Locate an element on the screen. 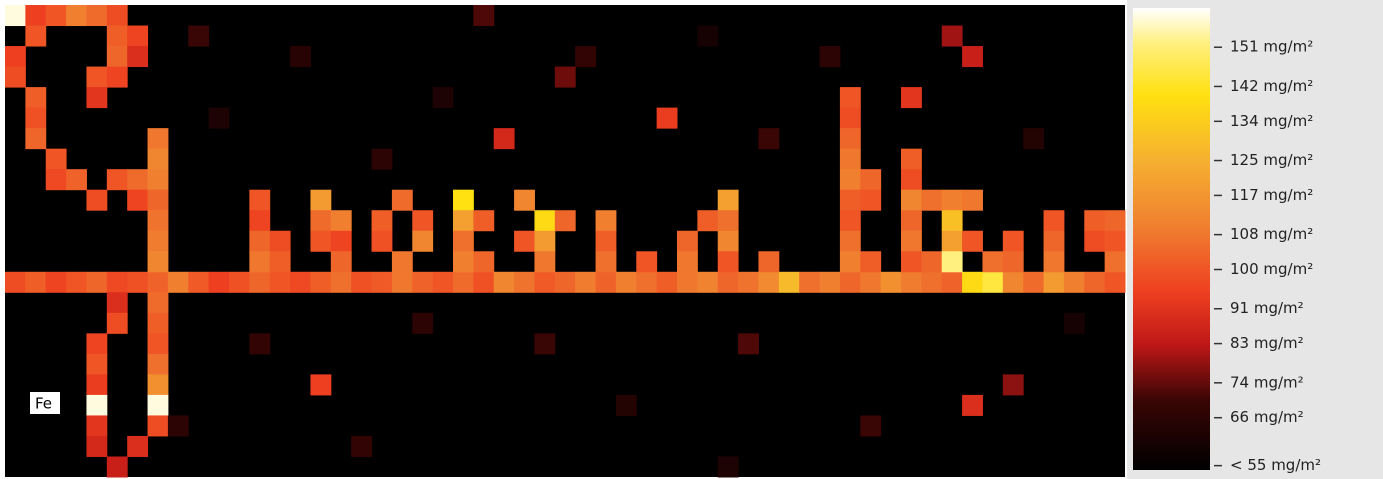  tick-label: 151 mg/m² is located at coordinates (1271, 47).